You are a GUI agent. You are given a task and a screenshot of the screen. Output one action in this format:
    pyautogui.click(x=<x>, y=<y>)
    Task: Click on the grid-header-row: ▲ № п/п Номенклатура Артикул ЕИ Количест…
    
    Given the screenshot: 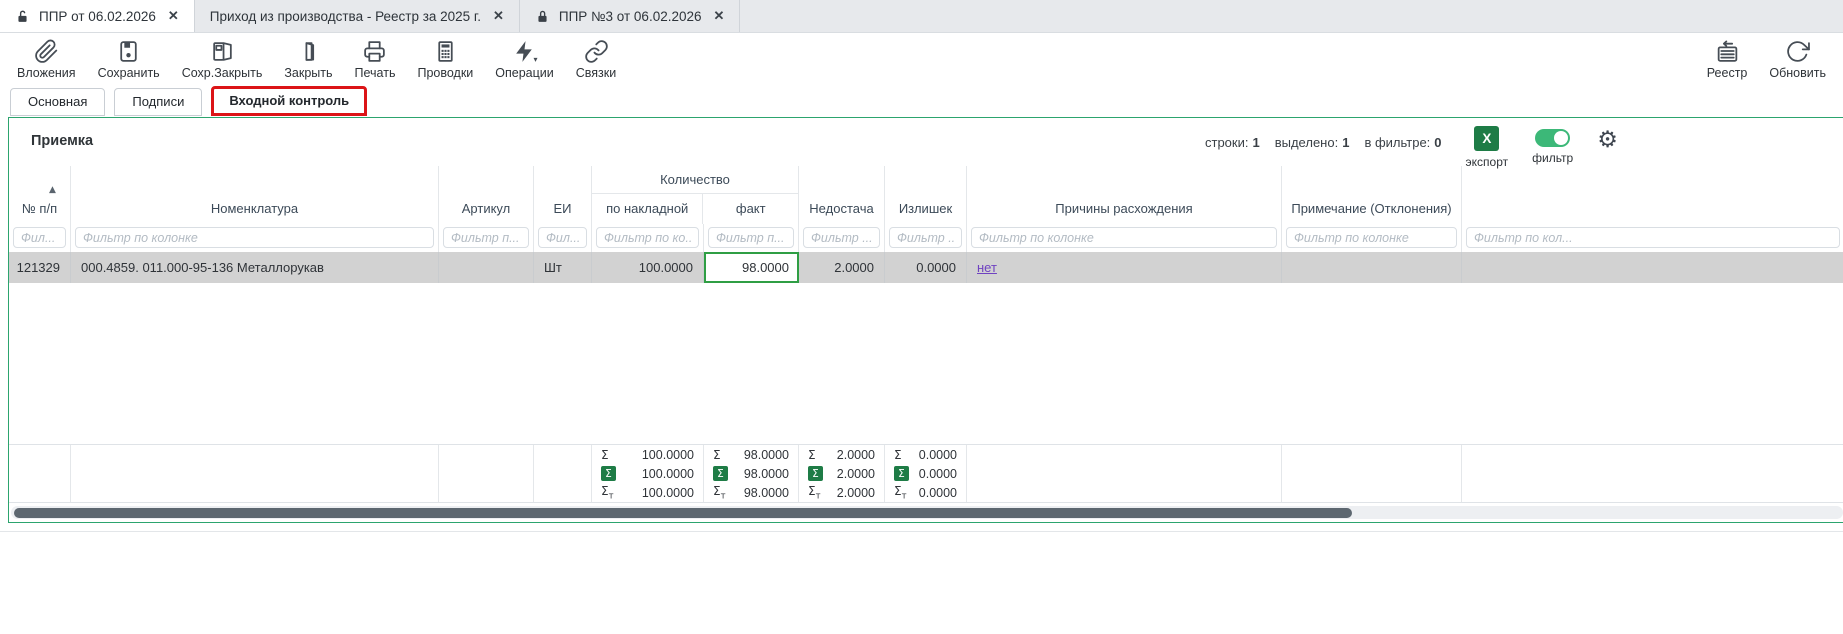 What is the action you would take?
    pyautogui.click(x=926, y=195)
    